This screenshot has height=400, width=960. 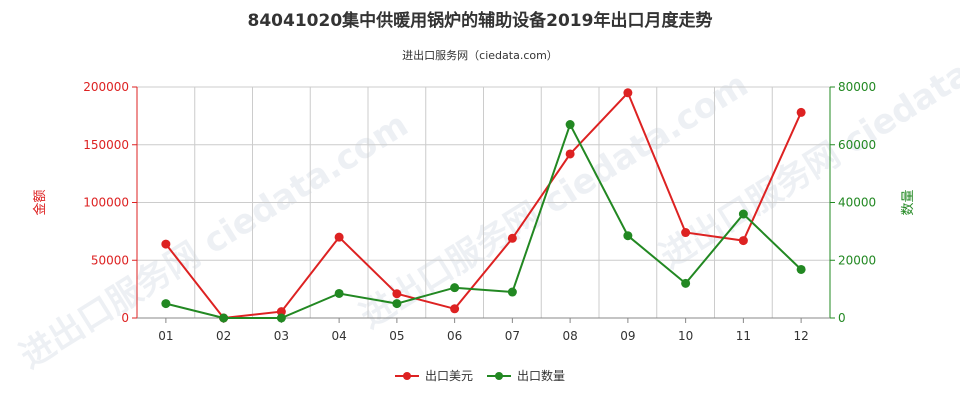 What do you see at coordinates (106, 145) in the screenshot?
I see `left-tick-label: 150000` at bounding box center [106, 145].